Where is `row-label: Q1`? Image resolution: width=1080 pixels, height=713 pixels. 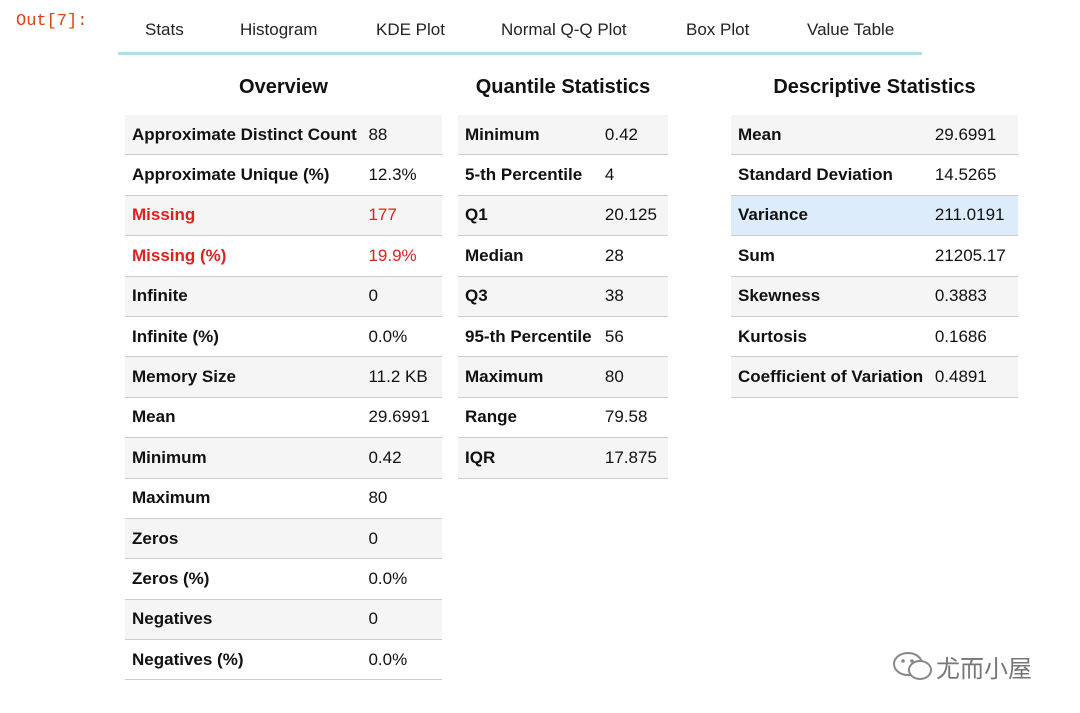 row-label: Q1 is located at coordinates (476, 215).